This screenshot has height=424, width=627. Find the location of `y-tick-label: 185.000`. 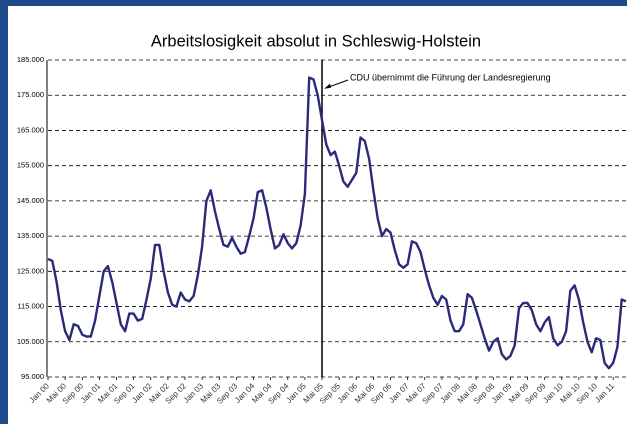

y-tick-label: 185.000 is located at coordinates (30, 59).